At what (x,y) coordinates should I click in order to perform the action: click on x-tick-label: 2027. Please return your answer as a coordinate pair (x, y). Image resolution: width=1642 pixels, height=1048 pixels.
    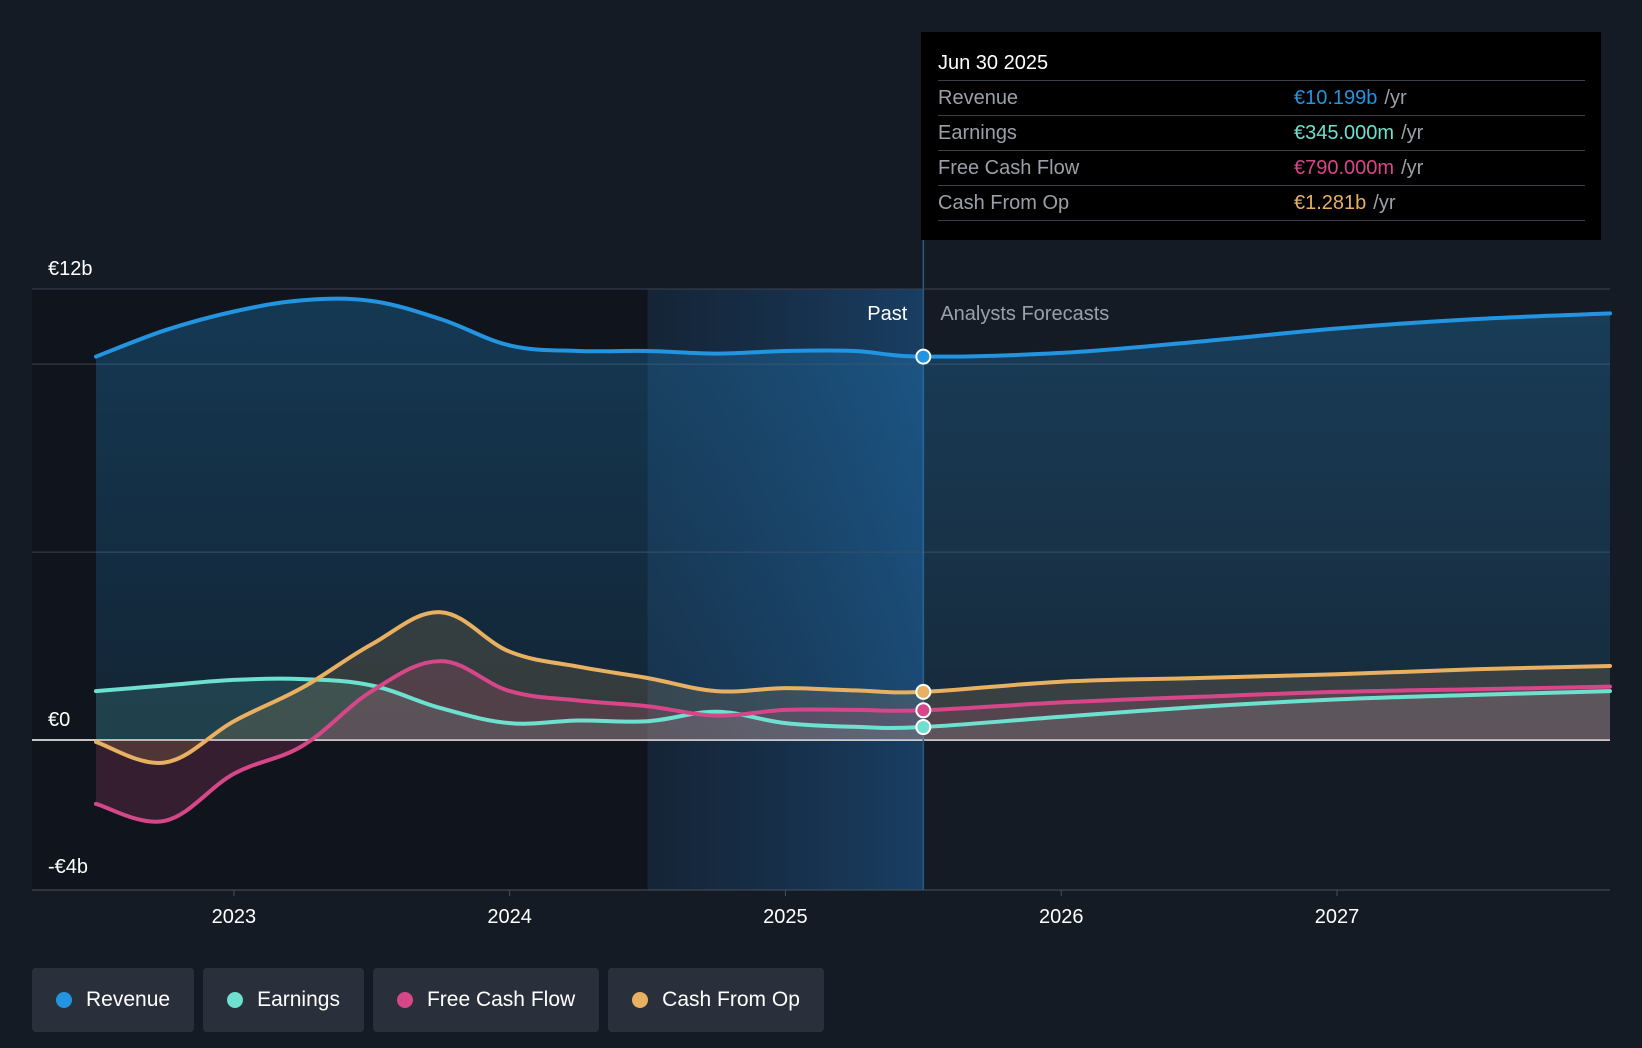
    Looking at the image, I should click on (1337, 917).